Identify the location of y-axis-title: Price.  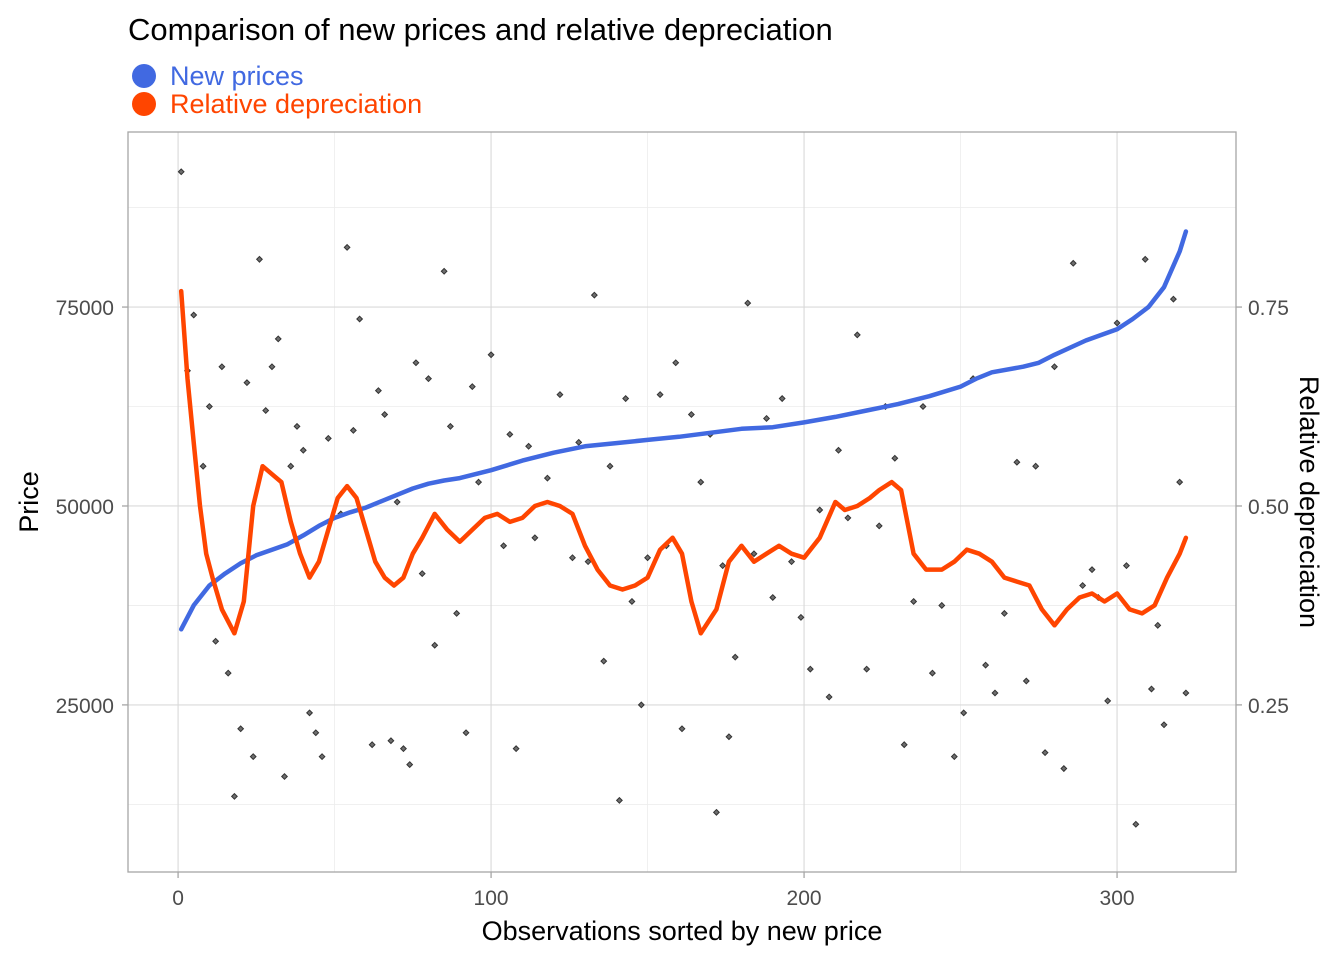
(29, 502).